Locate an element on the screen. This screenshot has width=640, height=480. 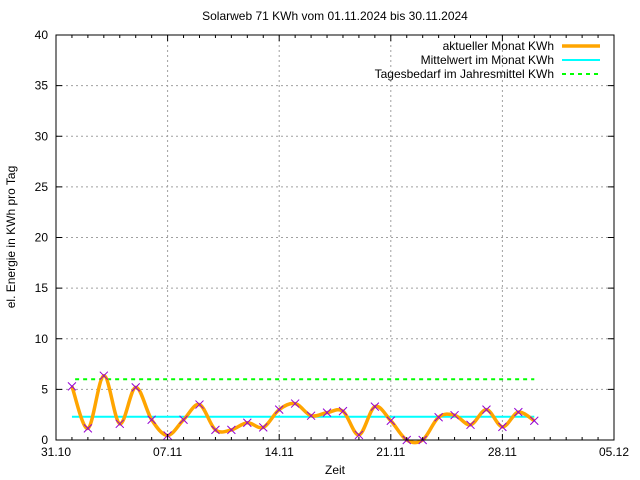
y-tick-label: 20 is located at coordinates (42, 238).